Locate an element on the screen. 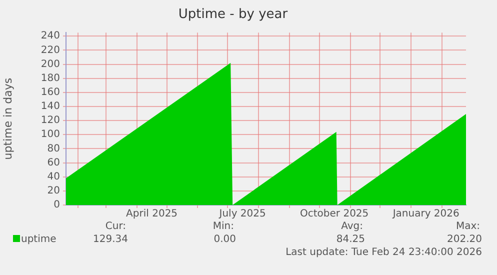 This screenshot has height=275, width=497. x-tick-label: October 2025 is located at coordinates (334, 214).